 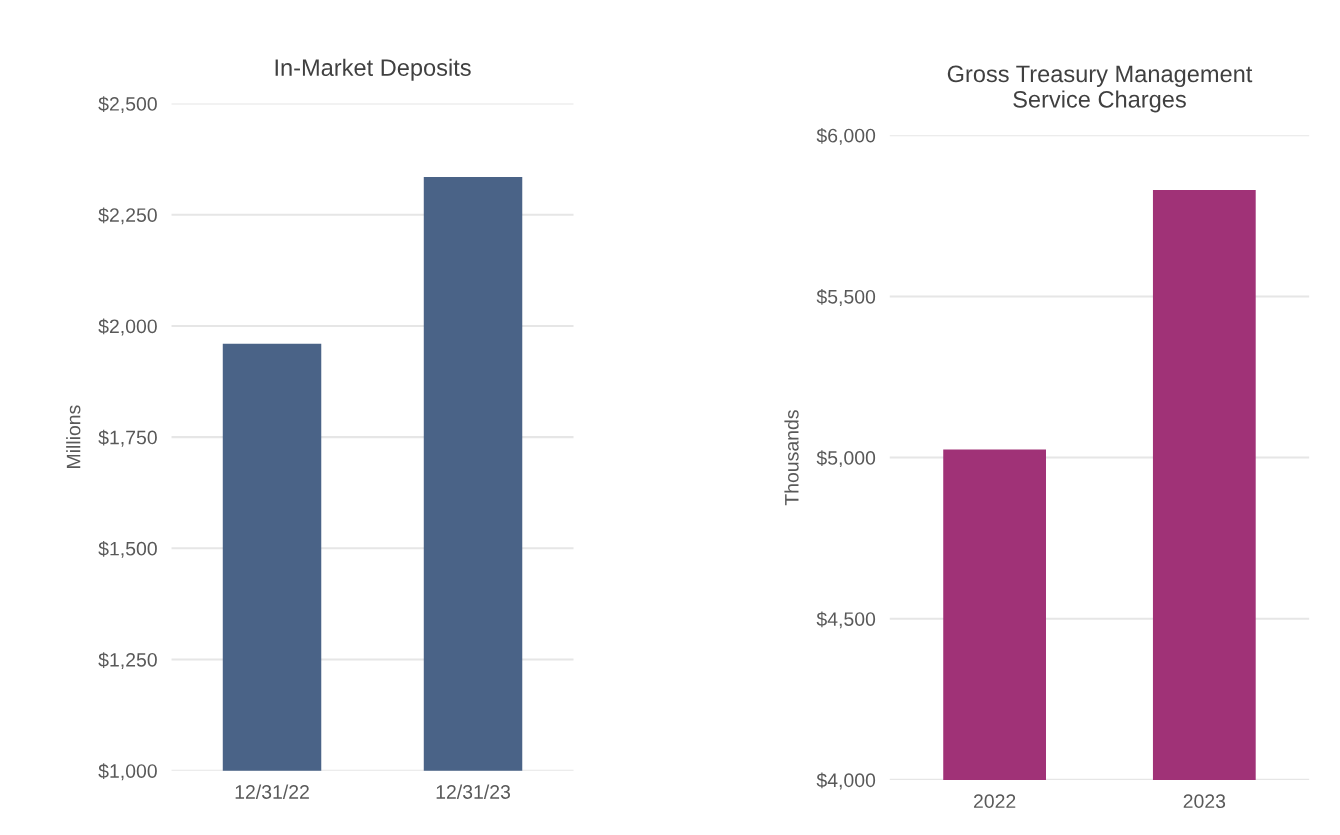 What do you see at coordinates (846, 297) in the screenshot?
I see `y-tick-label: $5,500` at bounding box center [846, 297].